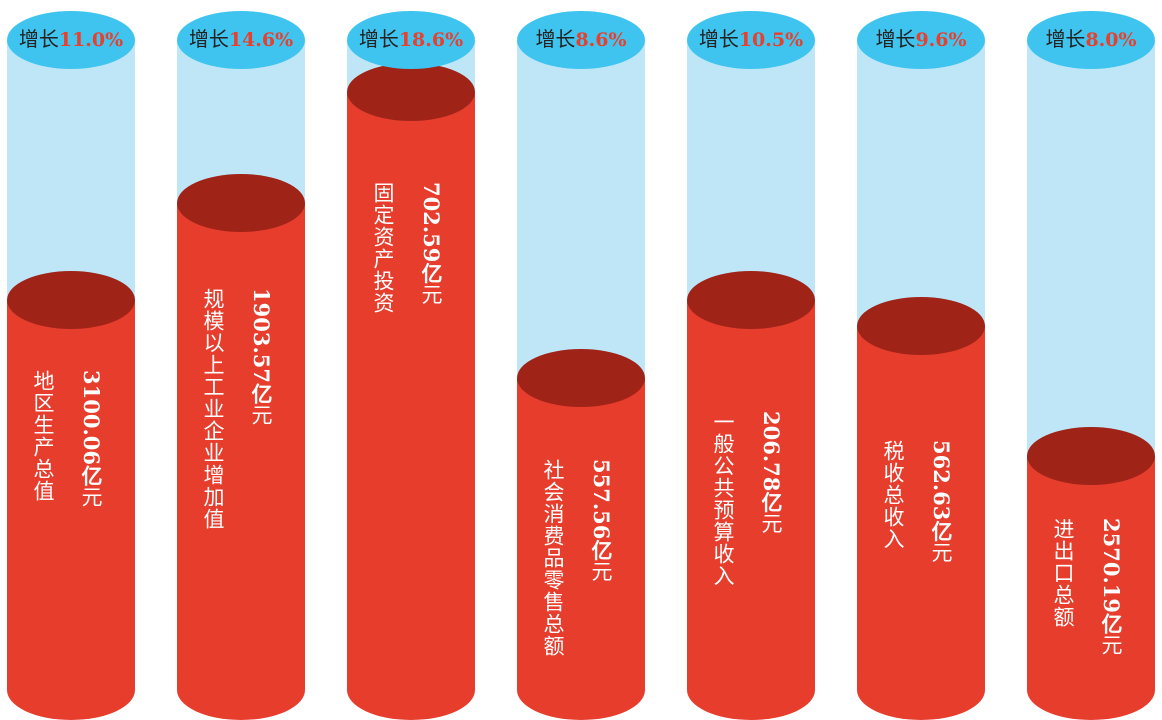 This screenshot has height=720, width=1162. I want to click on data-label-value: 557.56, so click(601, 499).